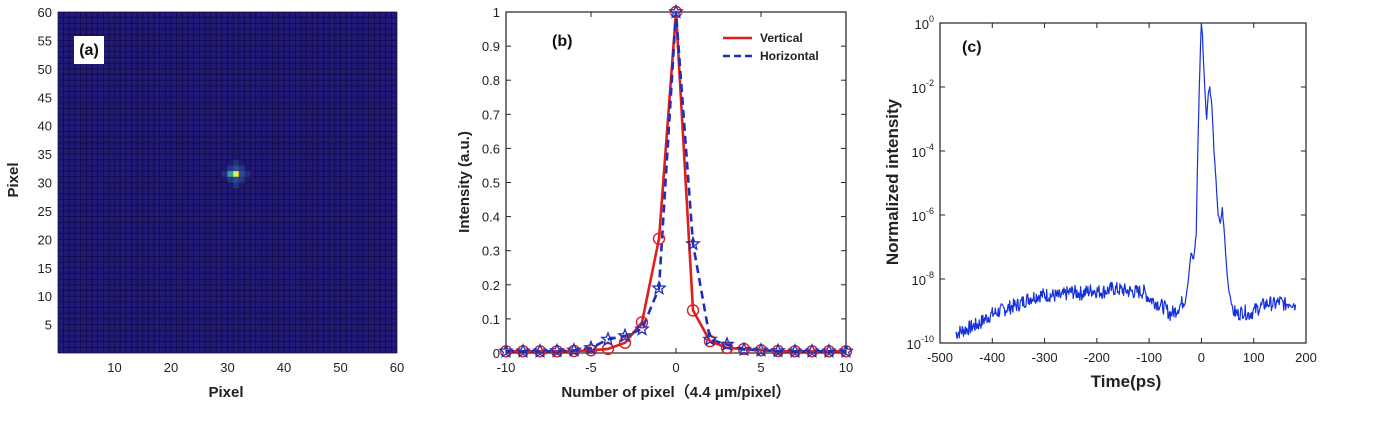 This screenshot has height=433, width=1377. What do you see at coordinates (45, 211) in the screenshot?
I see `tick-label: 25` at bounding box center [45, 211].